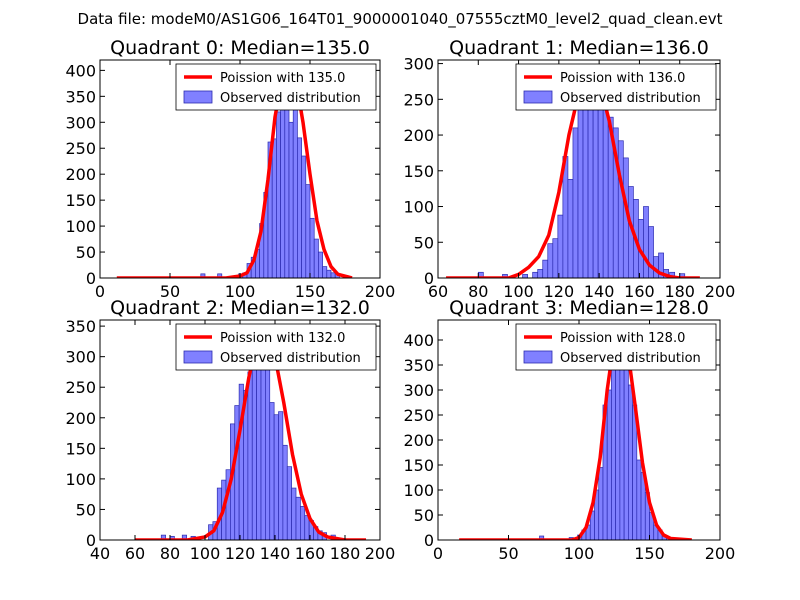 Image resolution: width=800 pixels, height=600 pixels. Describe the element at coordinates (240, 48) in the screenshot. I see `subplot-title: Quadrant 0: Median=135.0` at that location.